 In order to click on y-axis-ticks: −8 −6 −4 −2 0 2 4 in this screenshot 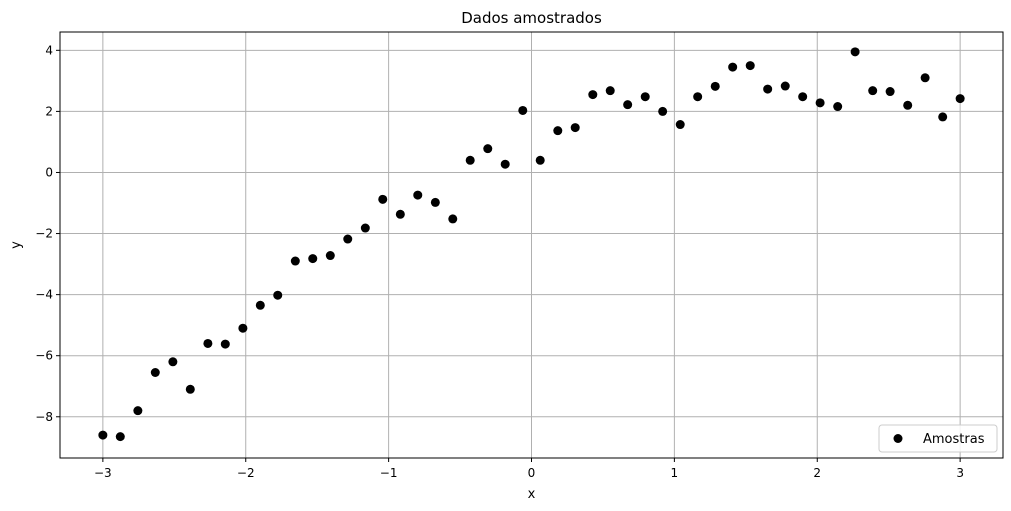, I will do `click(47, 233)`.